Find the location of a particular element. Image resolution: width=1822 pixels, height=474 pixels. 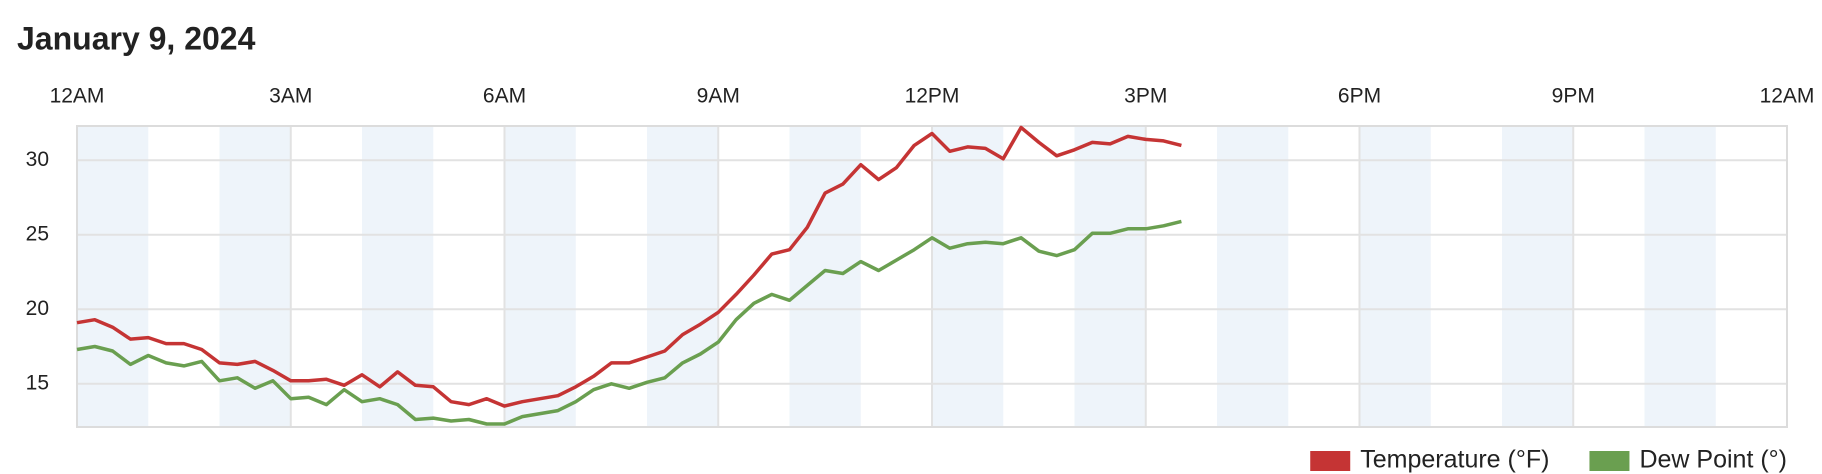

y-tick-label: 20 is located at coordinates (37, 308).